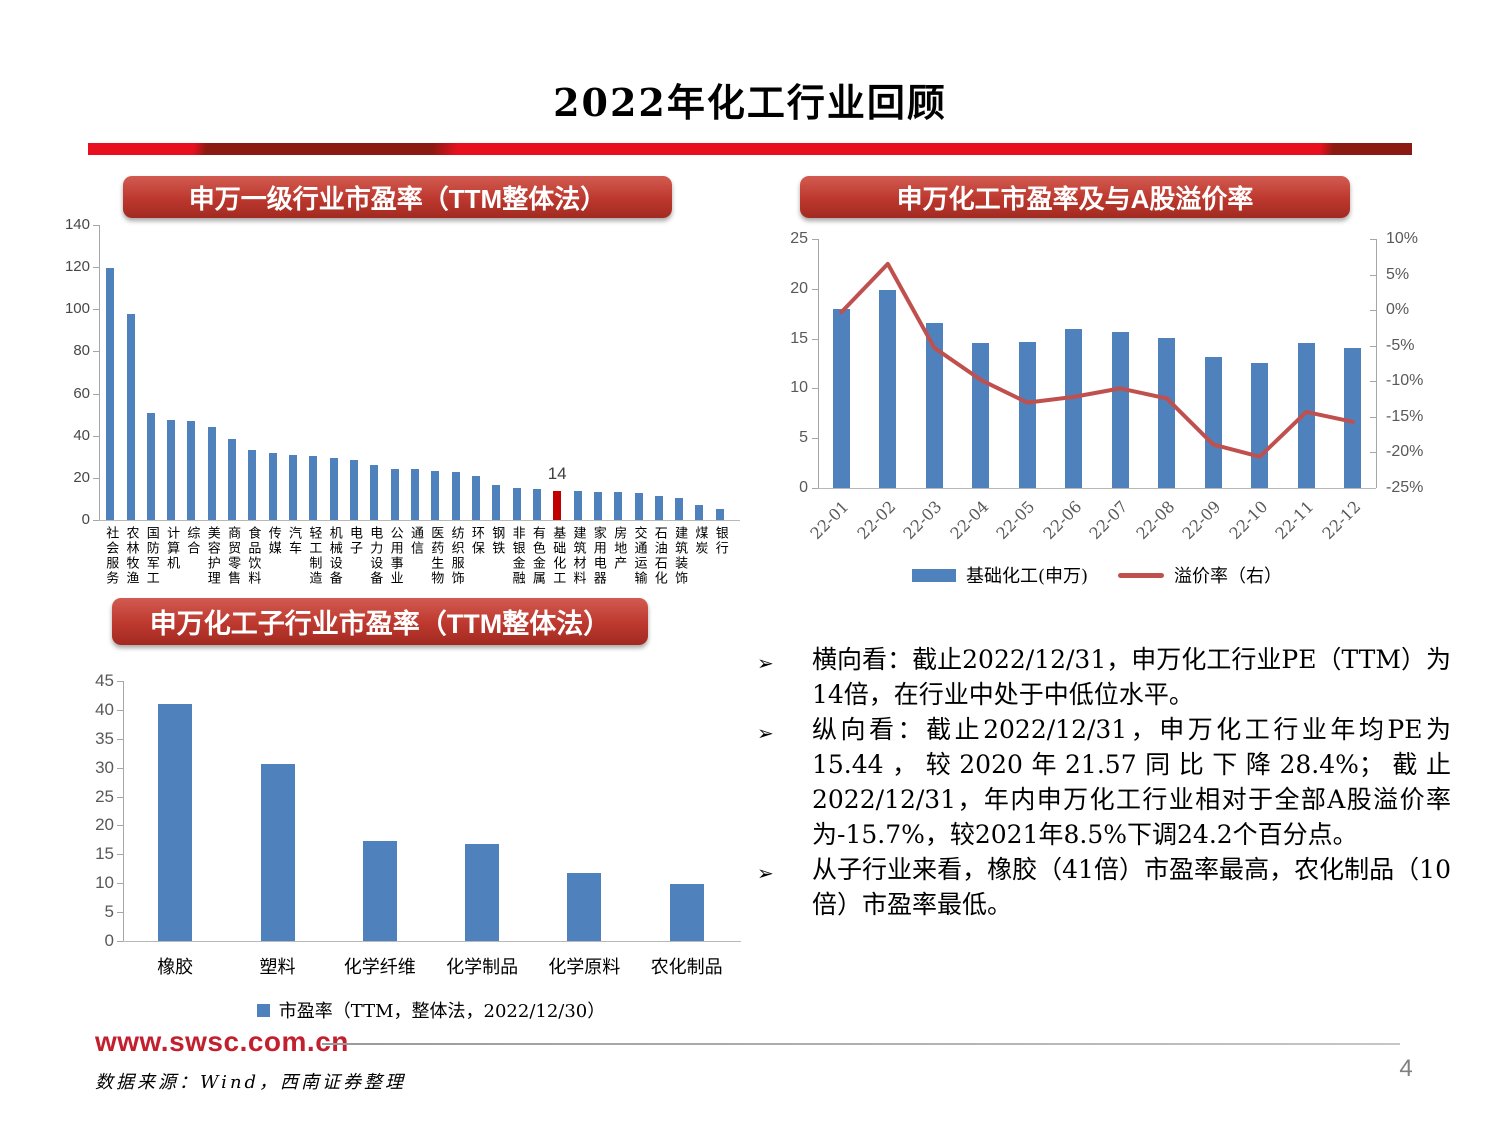  I want to click on legend: 基础化工(申万) 溢价率（右）, so click(1097, 575).